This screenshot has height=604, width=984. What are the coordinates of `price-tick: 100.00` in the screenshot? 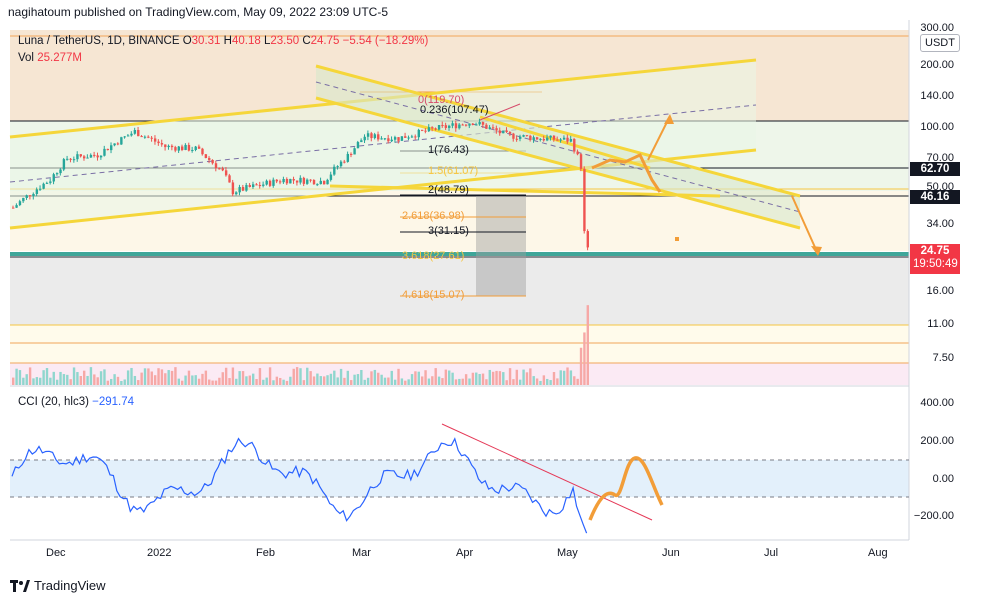 It's located at (937, 127).